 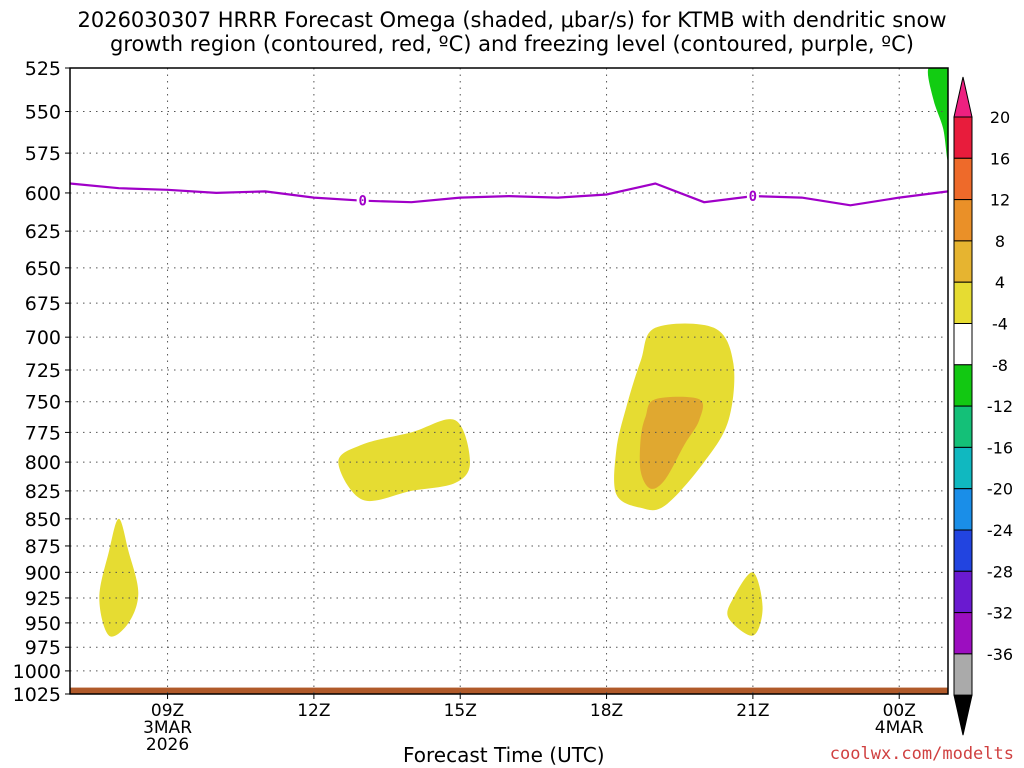 What do you see at coordinates (963, 715) in the screenshot?
I see `colorbar-bottom-arrow` at bounding box center [963, 715].